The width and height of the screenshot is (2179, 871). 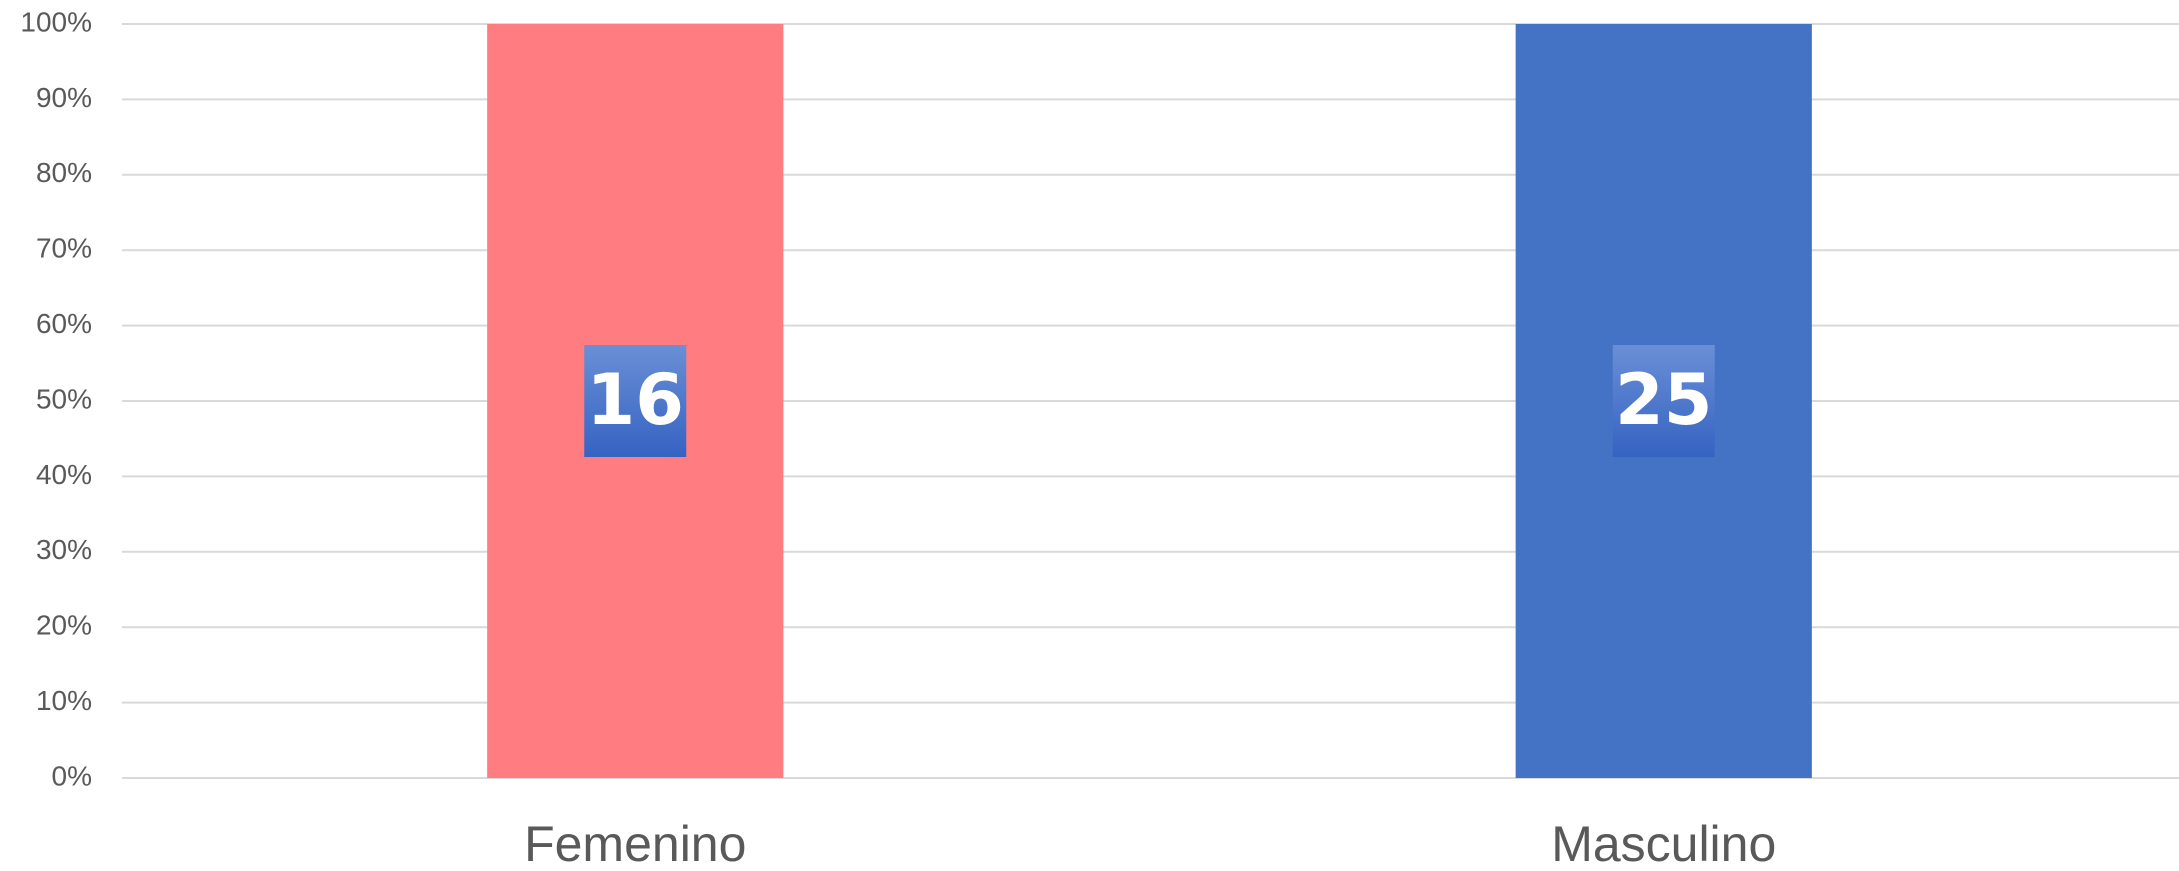 I want to click on y-tick-label: 10%, so click(x=64, y=700).